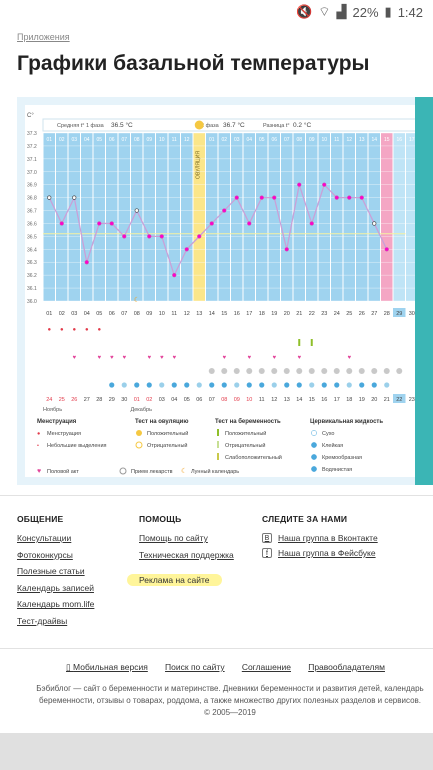 This screenshot has width=433, height=770. I want to click on ovulation-sun-icon, so click(199, 125).